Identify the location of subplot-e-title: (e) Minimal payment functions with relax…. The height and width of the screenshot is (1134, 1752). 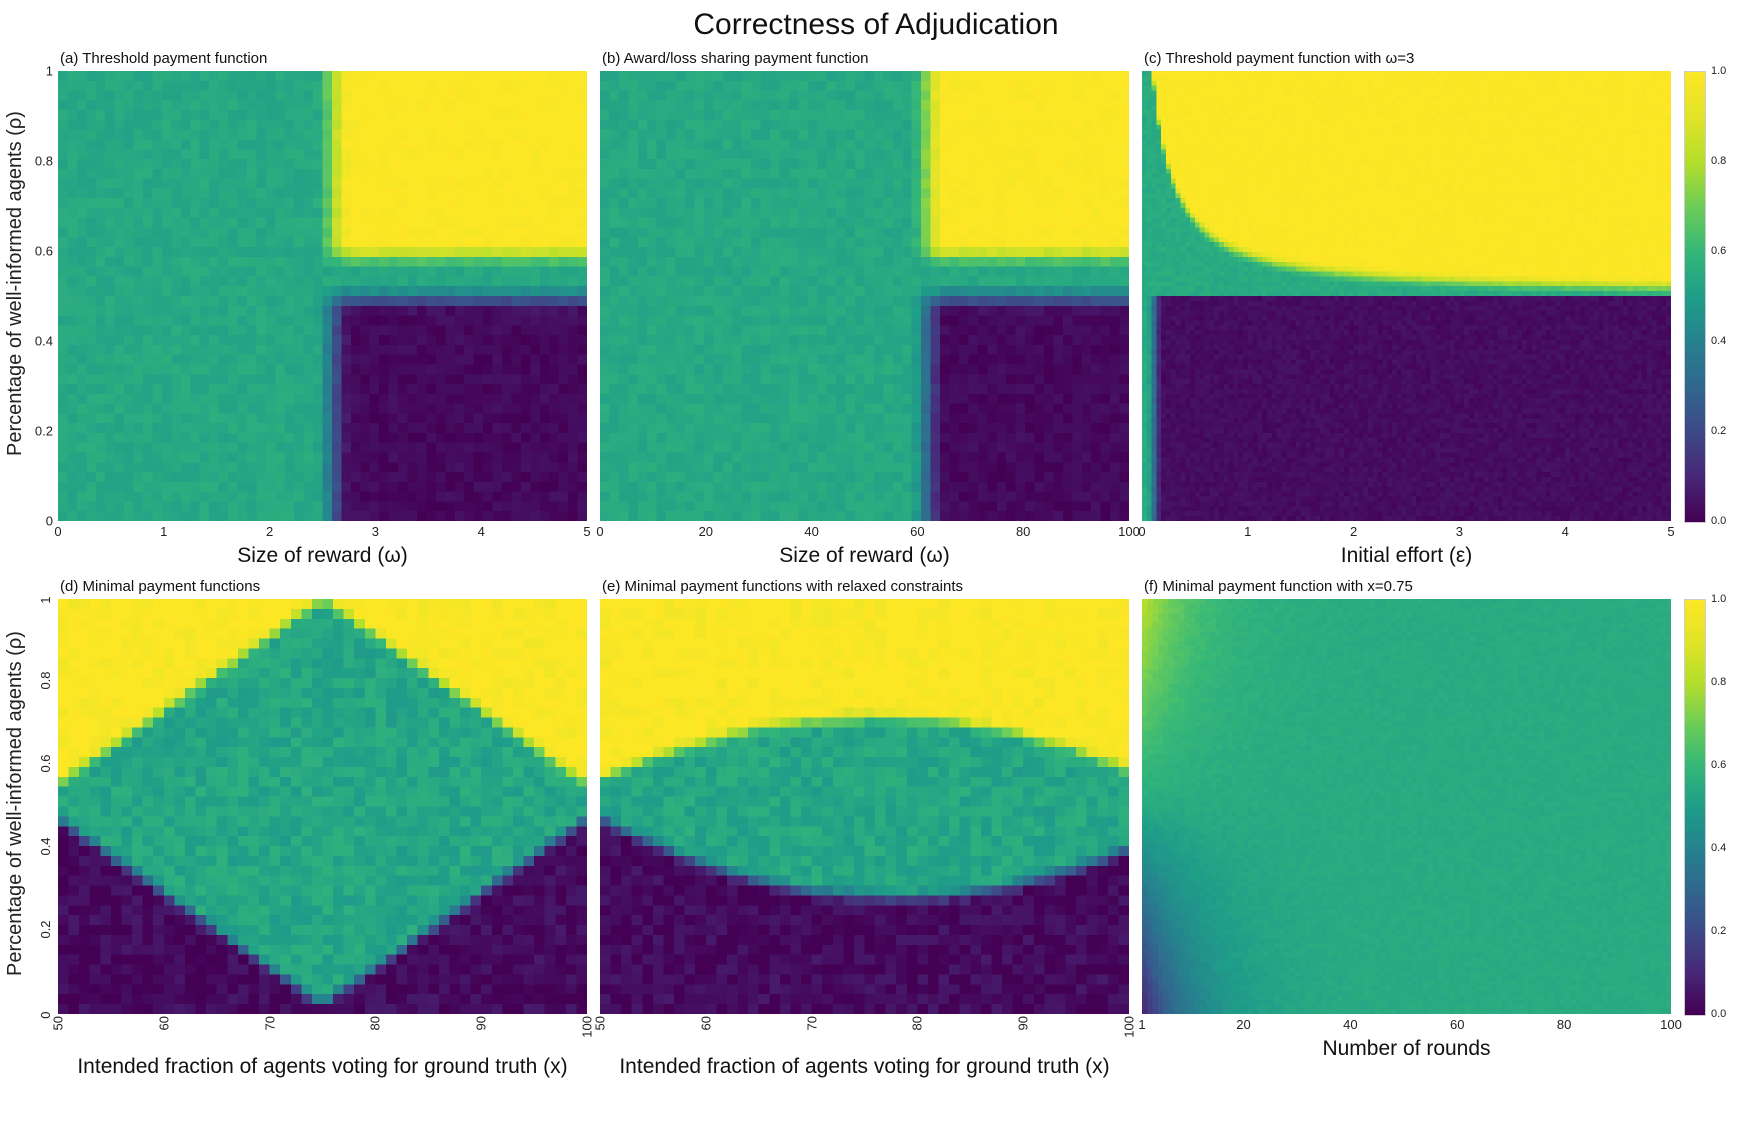
(782, 586).